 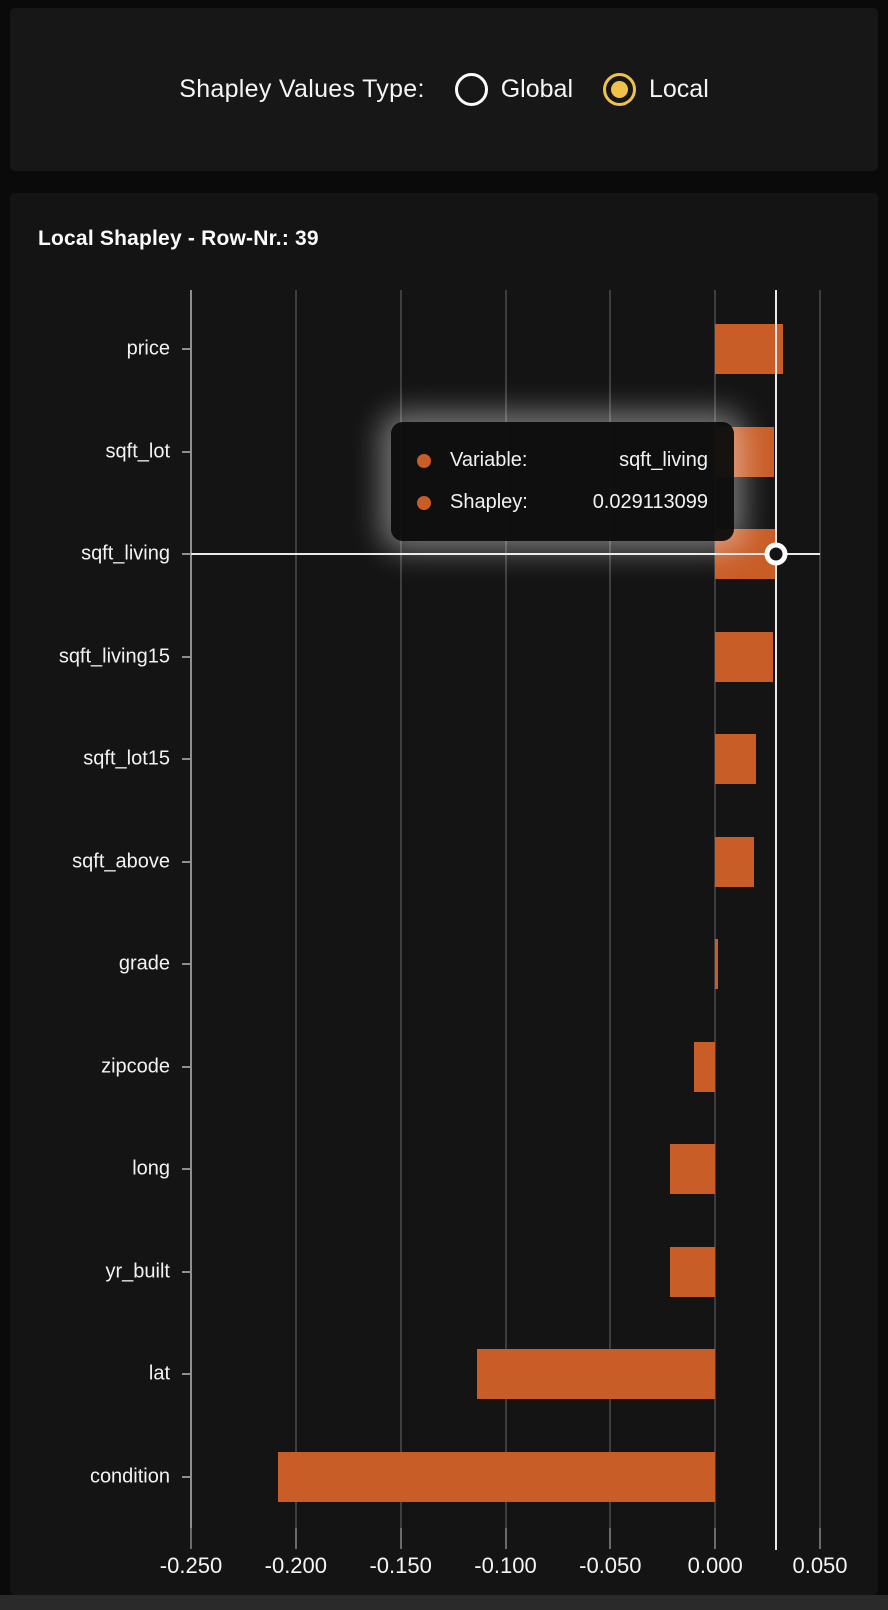 What do you see at coordinates (126, 758) in the screenshot?
I see `y-axis-label-sqft_lot15: sqft_lot15` at bounding box center [126, 758].